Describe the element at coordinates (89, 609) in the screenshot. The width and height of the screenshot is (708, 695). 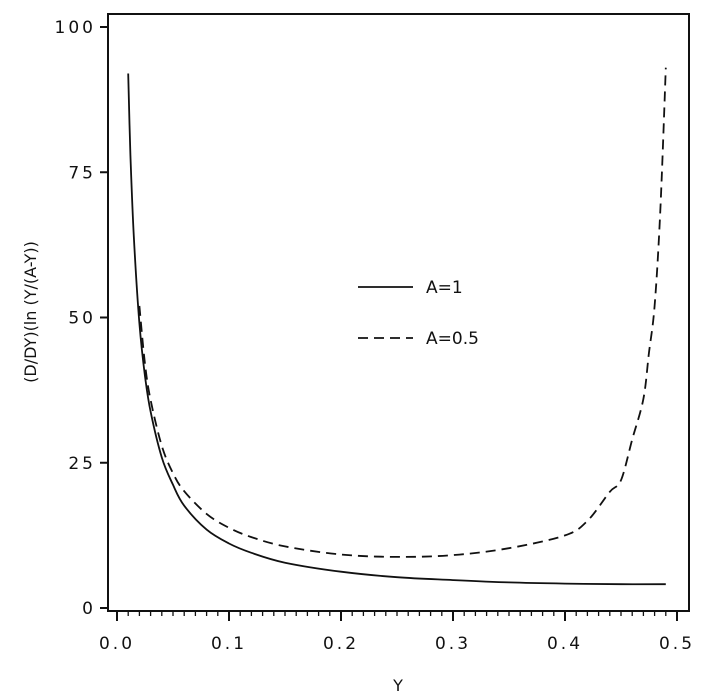
I see `y-tick-label: 0` at that location.